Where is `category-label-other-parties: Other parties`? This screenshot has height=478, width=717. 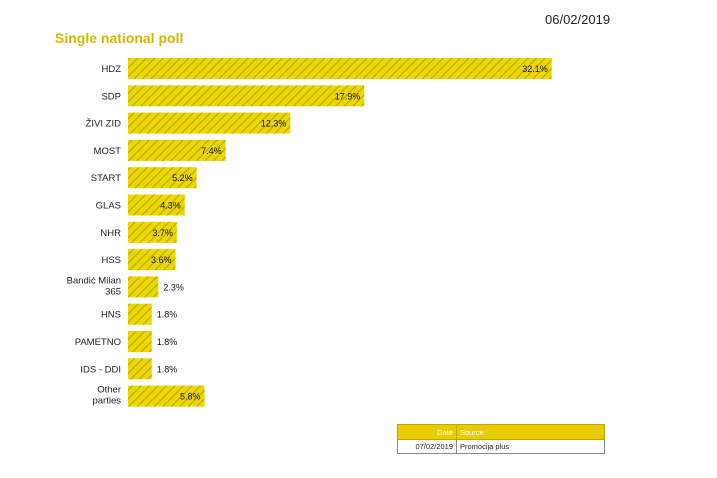
category-label-other-parties: Other parties is located at coordinates (106, 396).